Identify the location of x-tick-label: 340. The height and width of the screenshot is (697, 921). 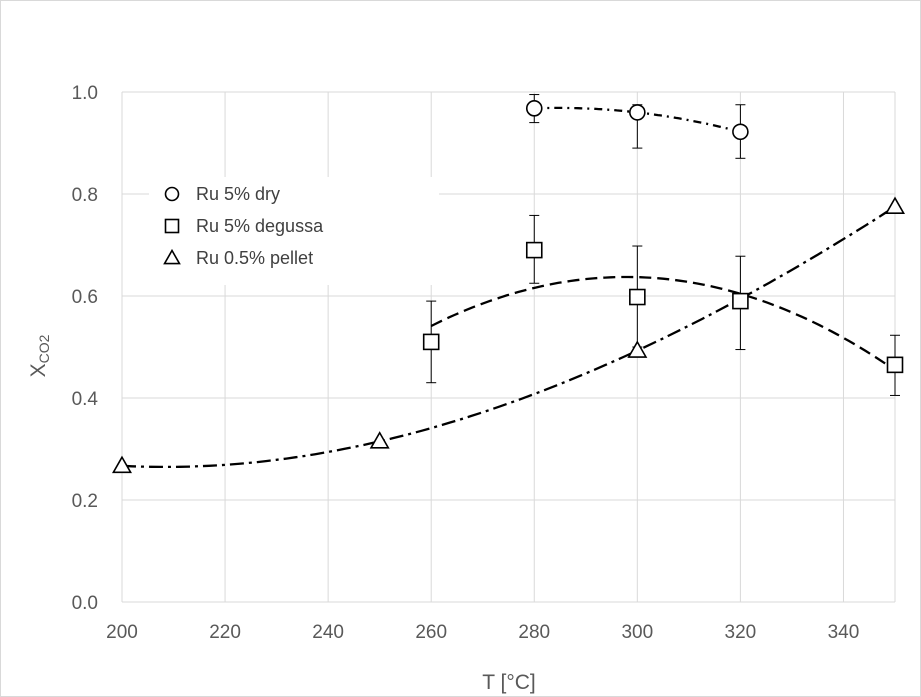
(844, 632).